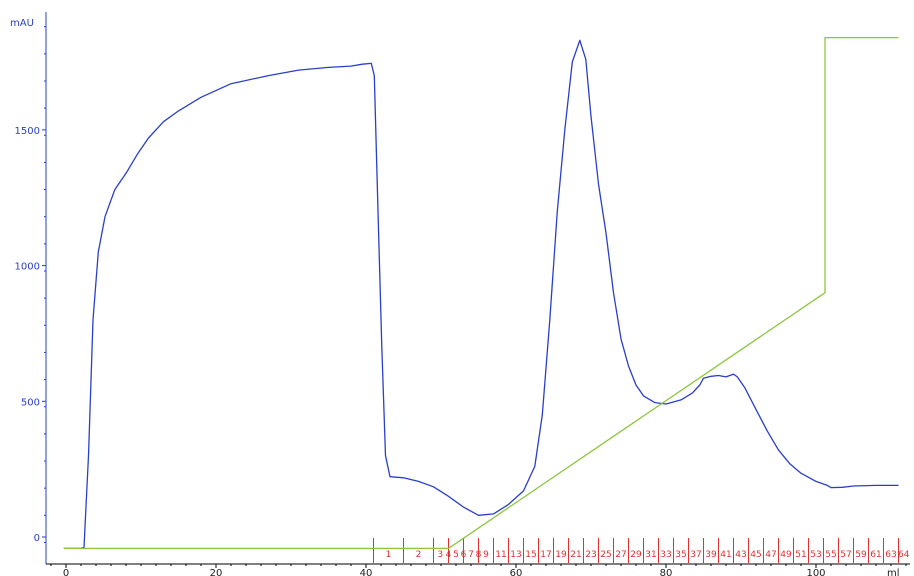 This screenshot has height=576, width=914. What do you see at coordinates (620, 555) in the screenshot?
I see `fraction-label: 27` at bounding box center [620, 555].